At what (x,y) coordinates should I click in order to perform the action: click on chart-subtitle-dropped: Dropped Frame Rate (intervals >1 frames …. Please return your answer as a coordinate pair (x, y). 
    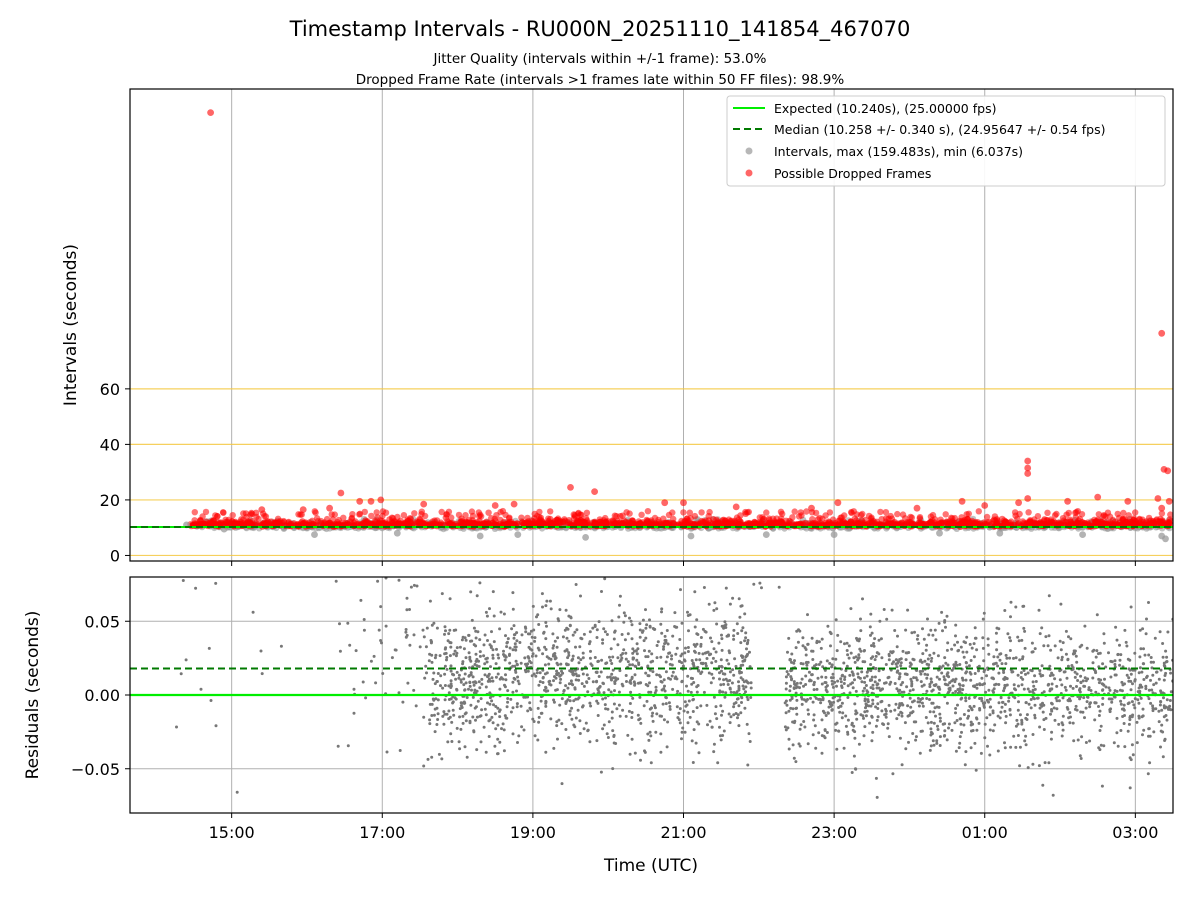
    Looking at the image, I should click on (600, 80).